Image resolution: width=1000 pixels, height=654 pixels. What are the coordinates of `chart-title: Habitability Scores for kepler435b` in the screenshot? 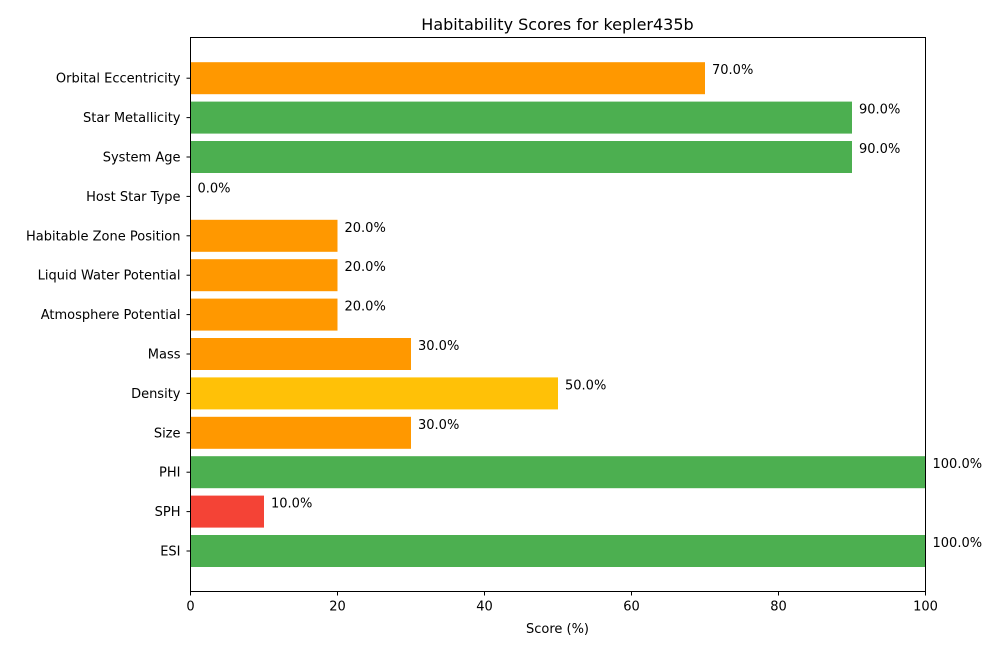 It's located at (557, 24).